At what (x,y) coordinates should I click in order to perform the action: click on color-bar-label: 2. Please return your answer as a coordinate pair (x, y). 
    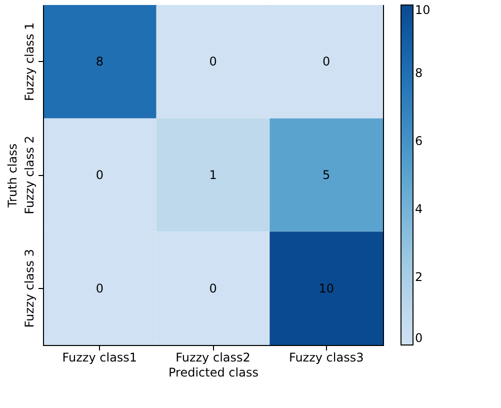
    Looking at the image, I should click on (419, 277).